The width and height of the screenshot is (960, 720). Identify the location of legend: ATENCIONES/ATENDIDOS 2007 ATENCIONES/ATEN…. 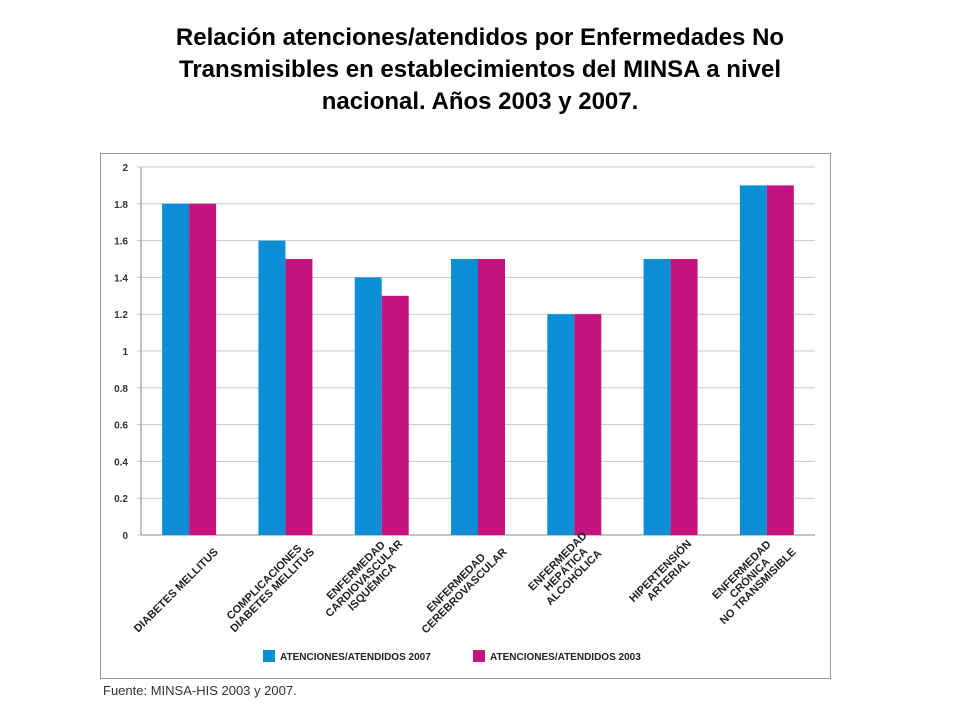
(452, 656).